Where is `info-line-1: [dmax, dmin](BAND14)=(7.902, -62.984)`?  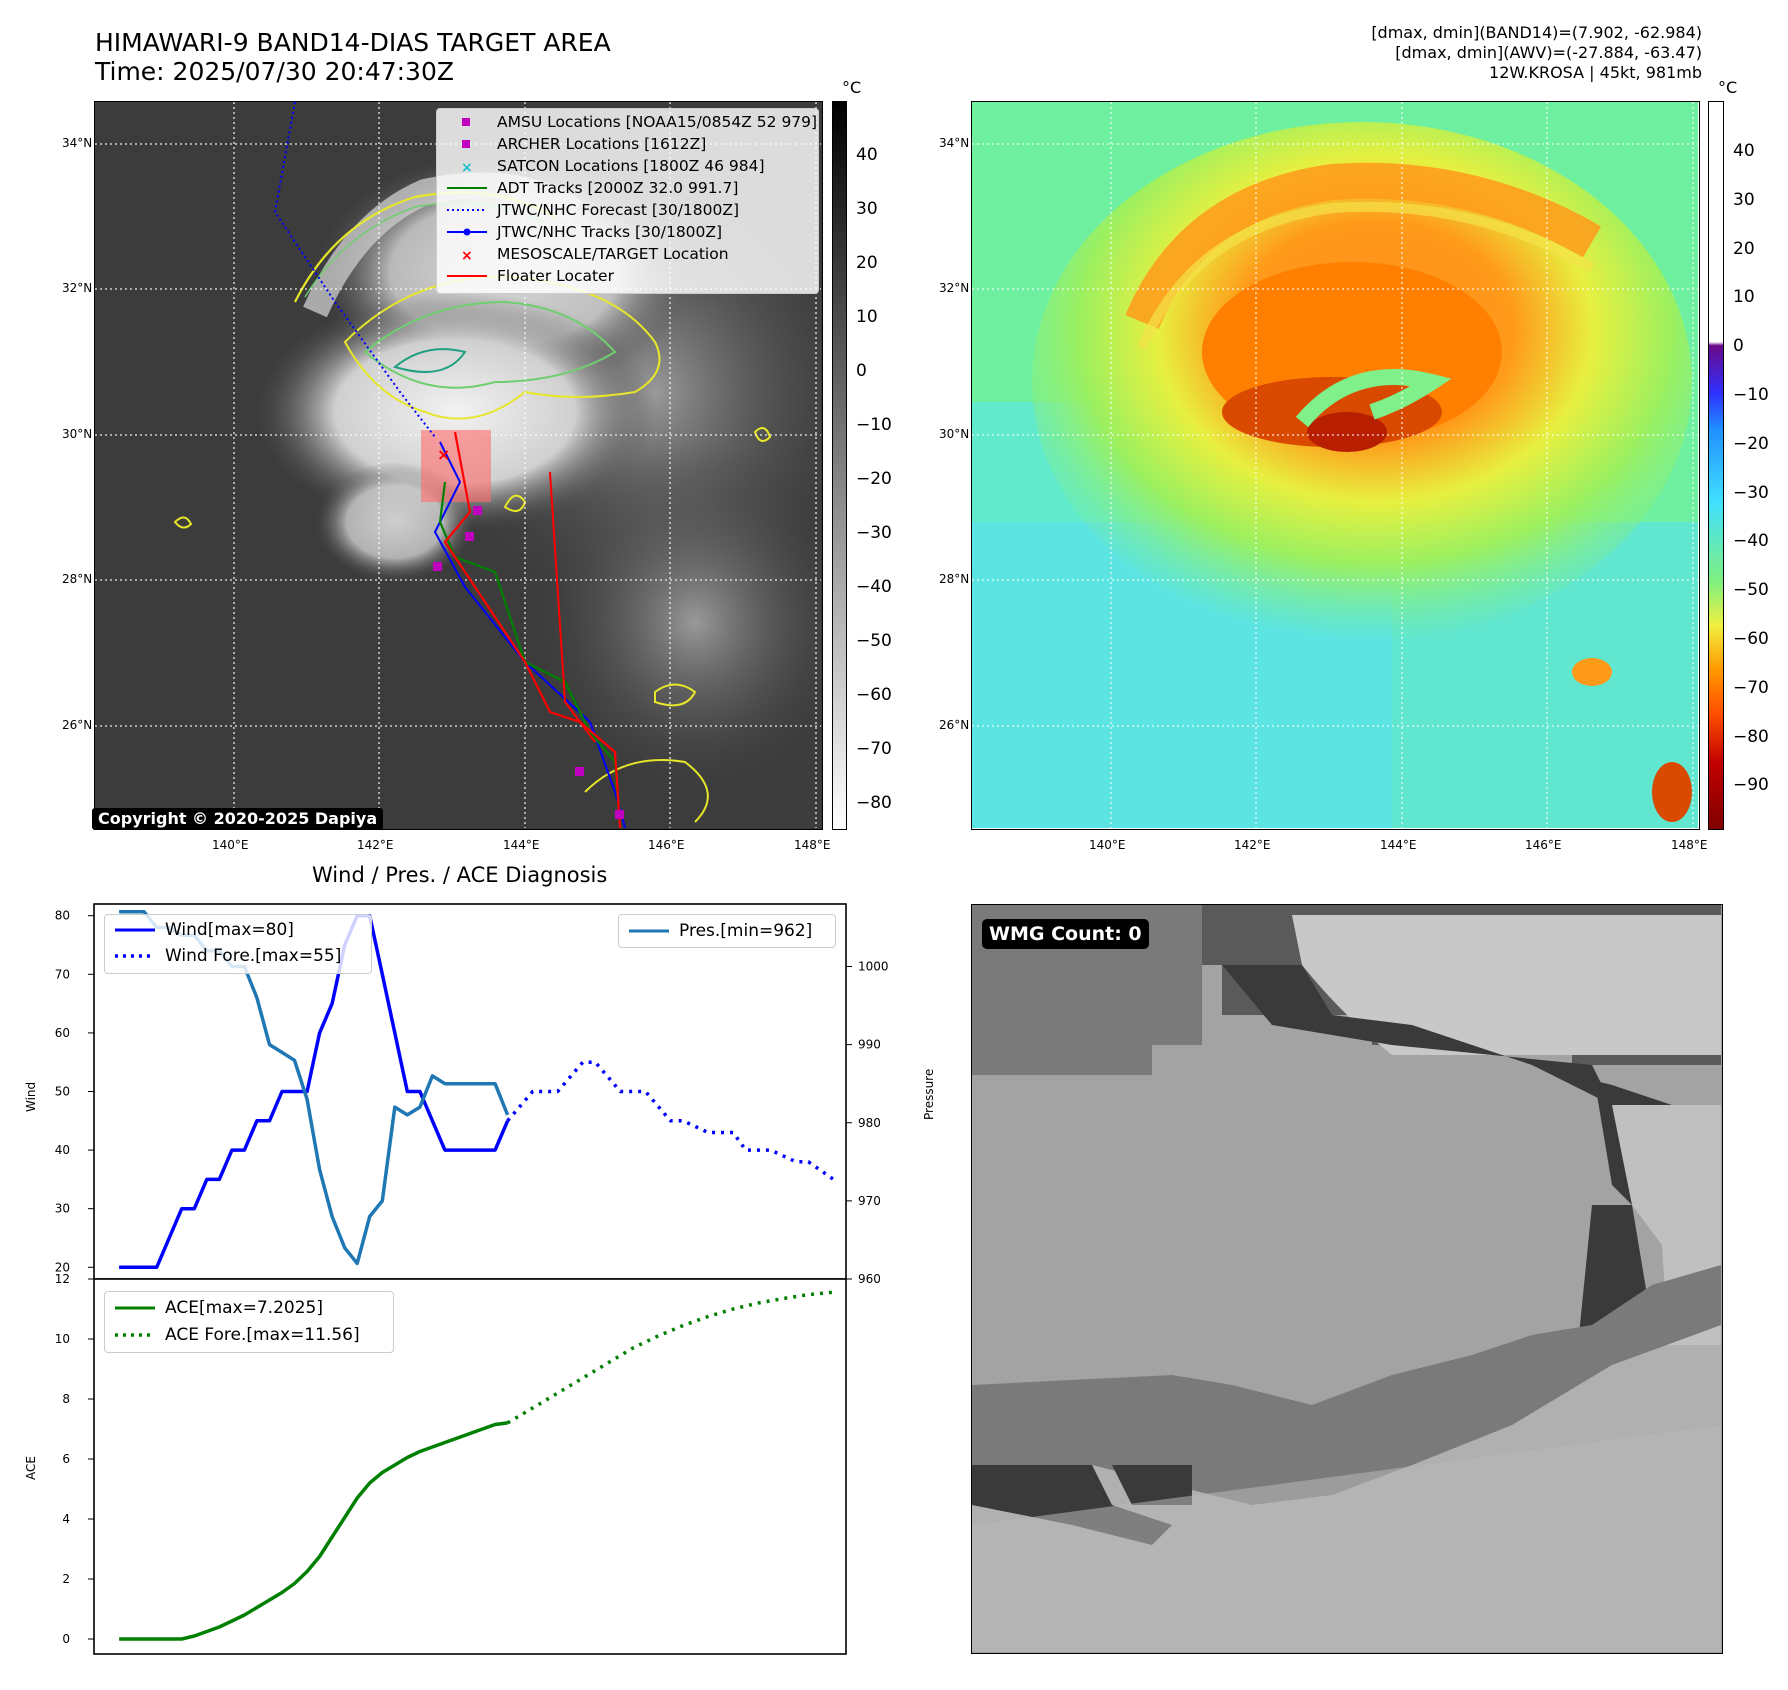 info-line-1: [dmax, dmin](BAND14)=(7.902, -62.984) is located at coordinates (1536, 32).